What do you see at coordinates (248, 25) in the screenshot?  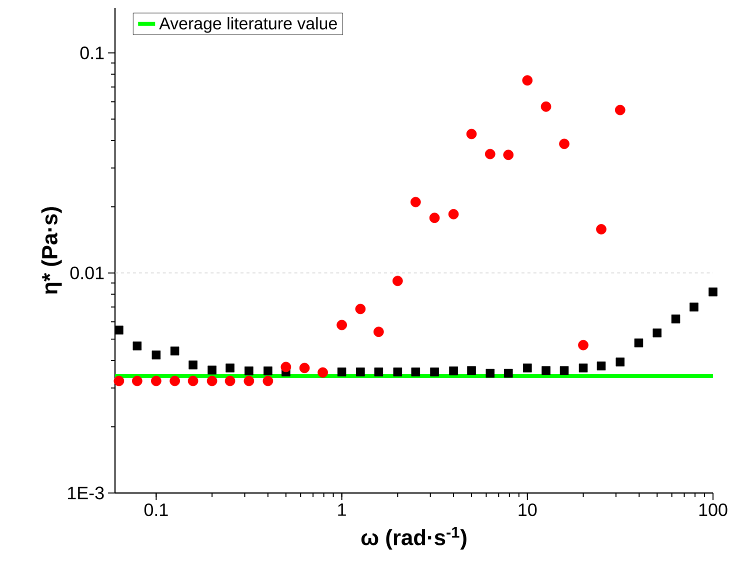 I see `legend-label: Average literature value` at bounding box center [248, 25].